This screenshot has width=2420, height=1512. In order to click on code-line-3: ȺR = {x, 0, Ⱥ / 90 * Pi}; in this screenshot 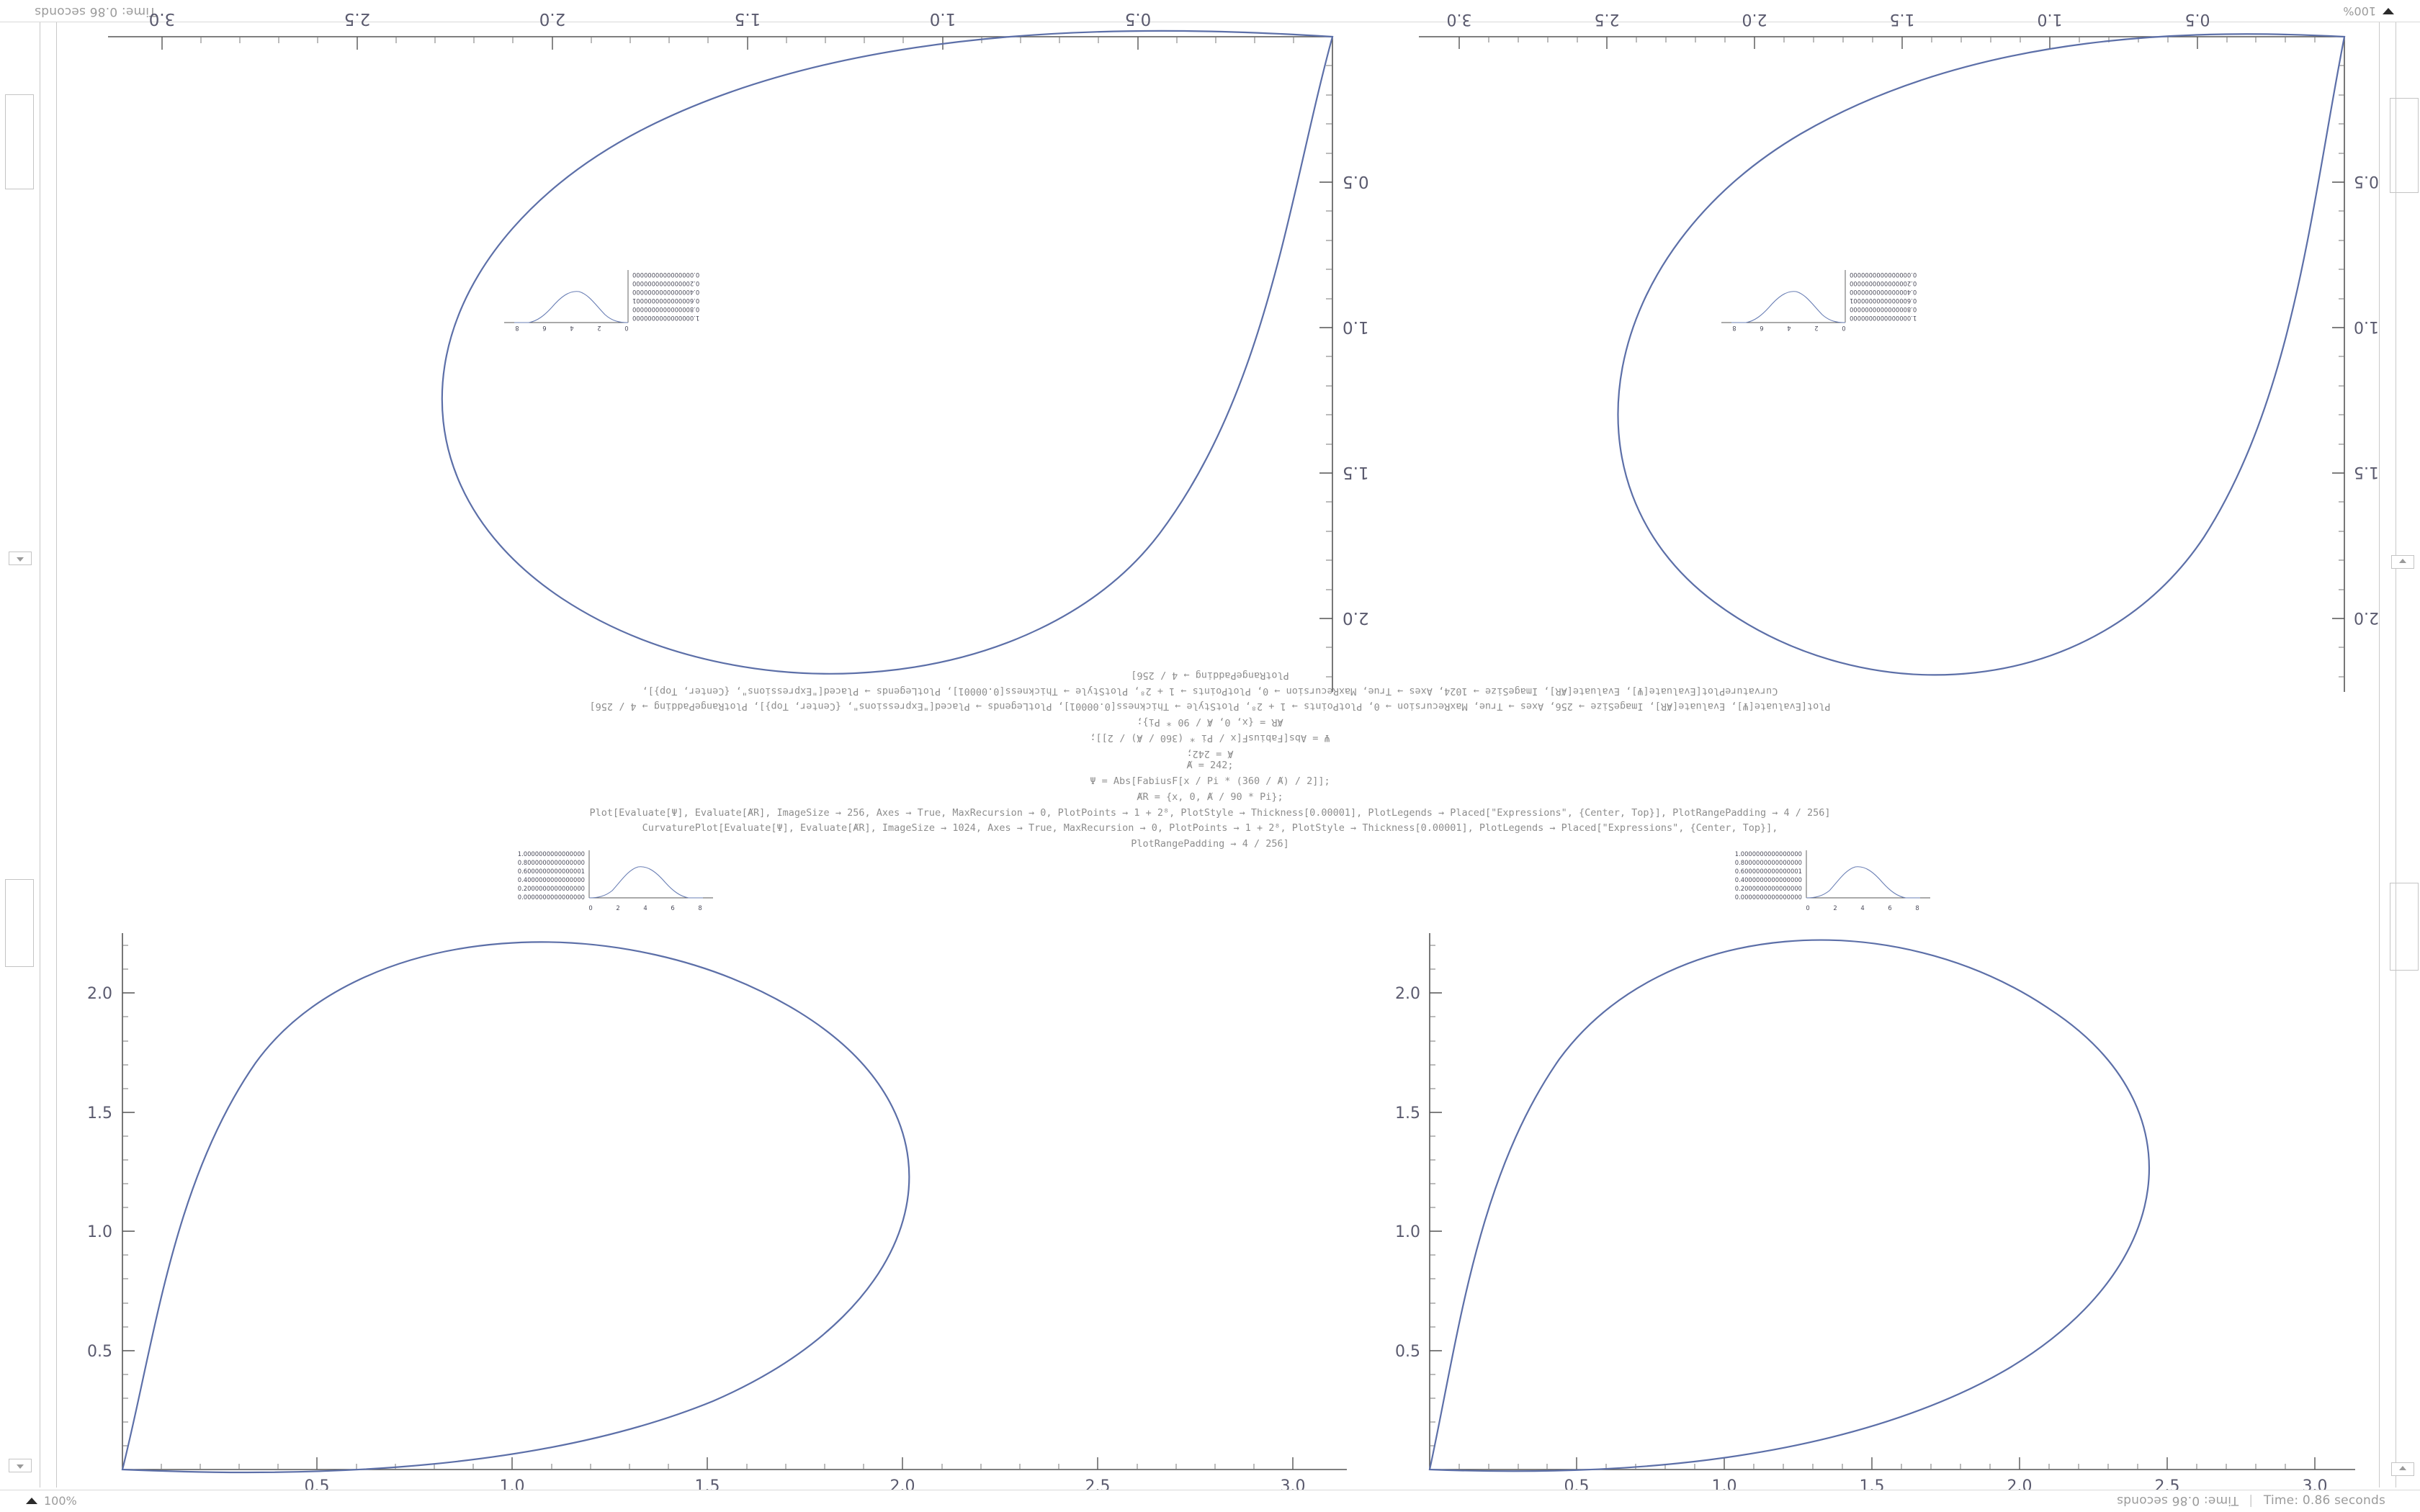, I will do `click(1210, 797)`.